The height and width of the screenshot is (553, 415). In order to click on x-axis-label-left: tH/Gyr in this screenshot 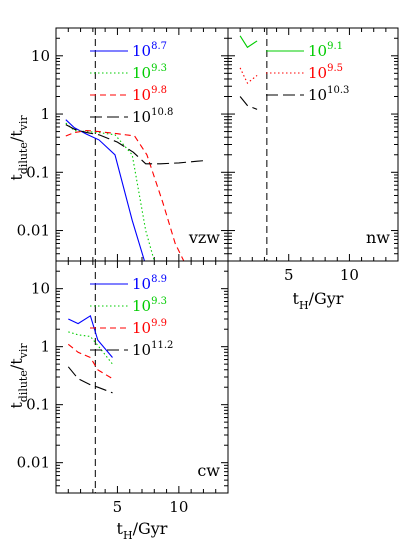, I will do `click(142, 530)`.